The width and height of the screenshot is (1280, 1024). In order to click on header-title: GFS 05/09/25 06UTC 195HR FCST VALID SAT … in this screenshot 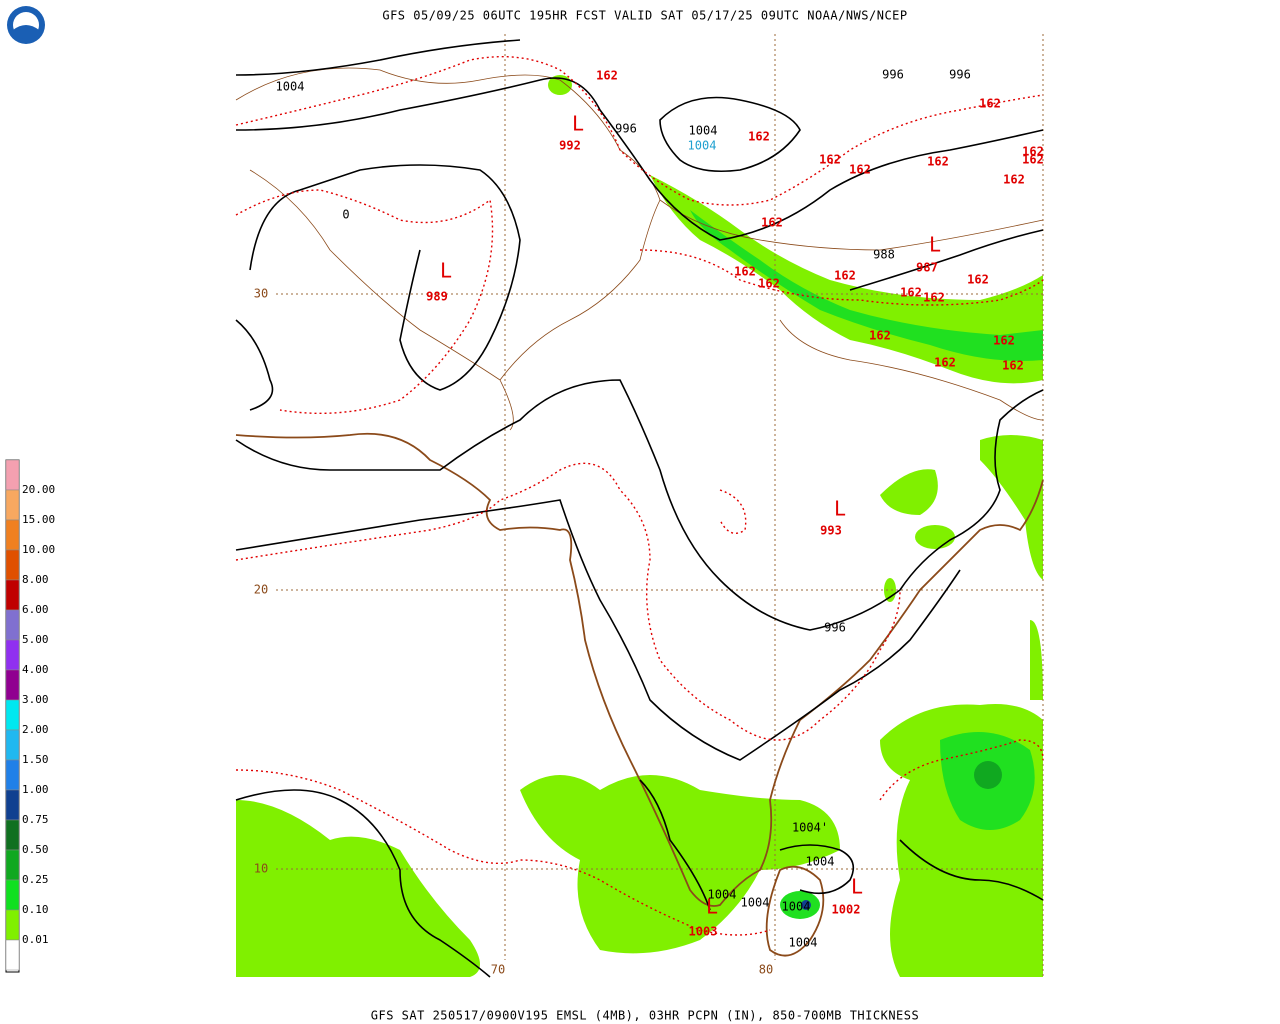, I will do `click(644, 16)`.